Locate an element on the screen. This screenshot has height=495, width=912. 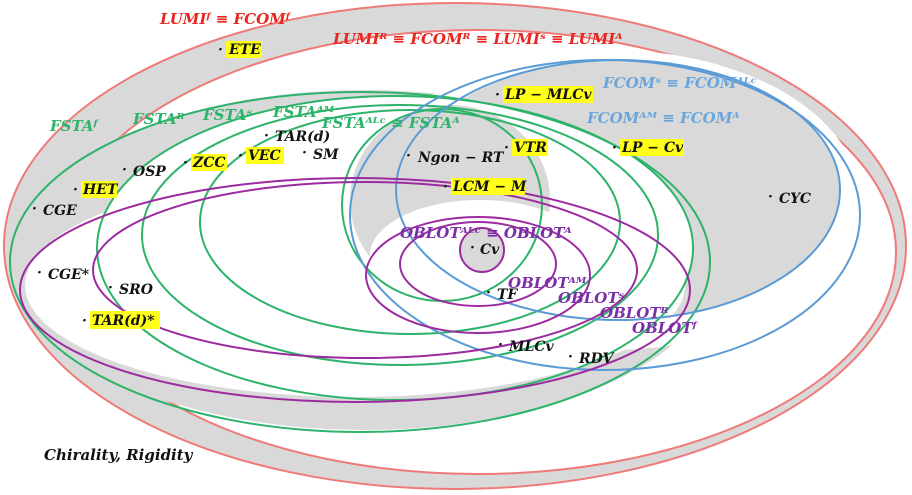
problem-zcc-label: ZCC is located at coordinates (209, 163).